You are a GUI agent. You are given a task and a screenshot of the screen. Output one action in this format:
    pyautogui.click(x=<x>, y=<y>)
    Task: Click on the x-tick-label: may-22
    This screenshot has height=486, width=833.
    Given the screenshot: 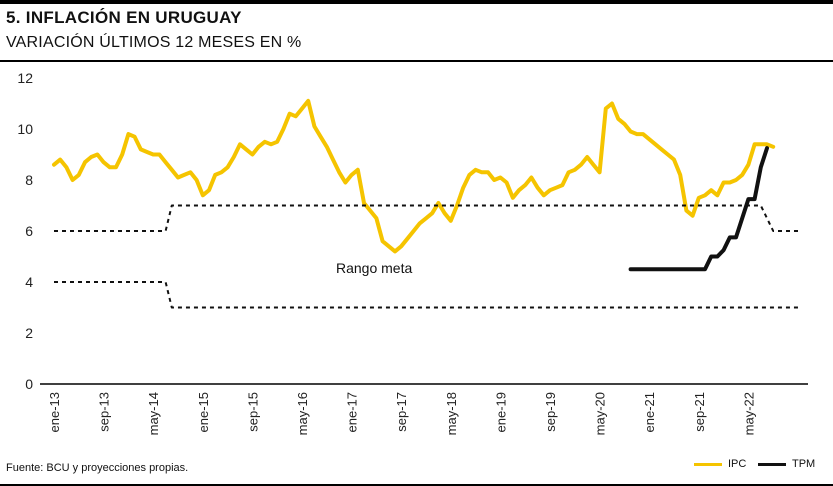 What is the action you would take?
    pyautogui.click(x=748, y=413)
    